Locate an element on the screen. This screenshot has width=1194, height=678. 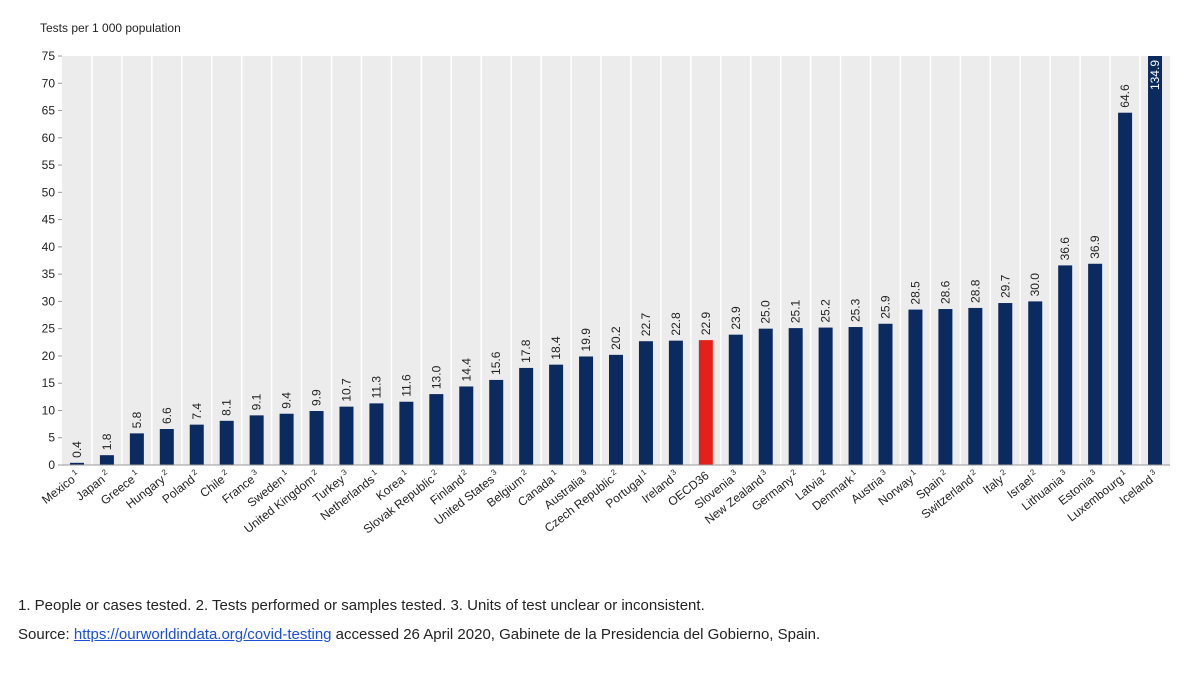
category-name: Mexico is located at coordinates (58, 489).